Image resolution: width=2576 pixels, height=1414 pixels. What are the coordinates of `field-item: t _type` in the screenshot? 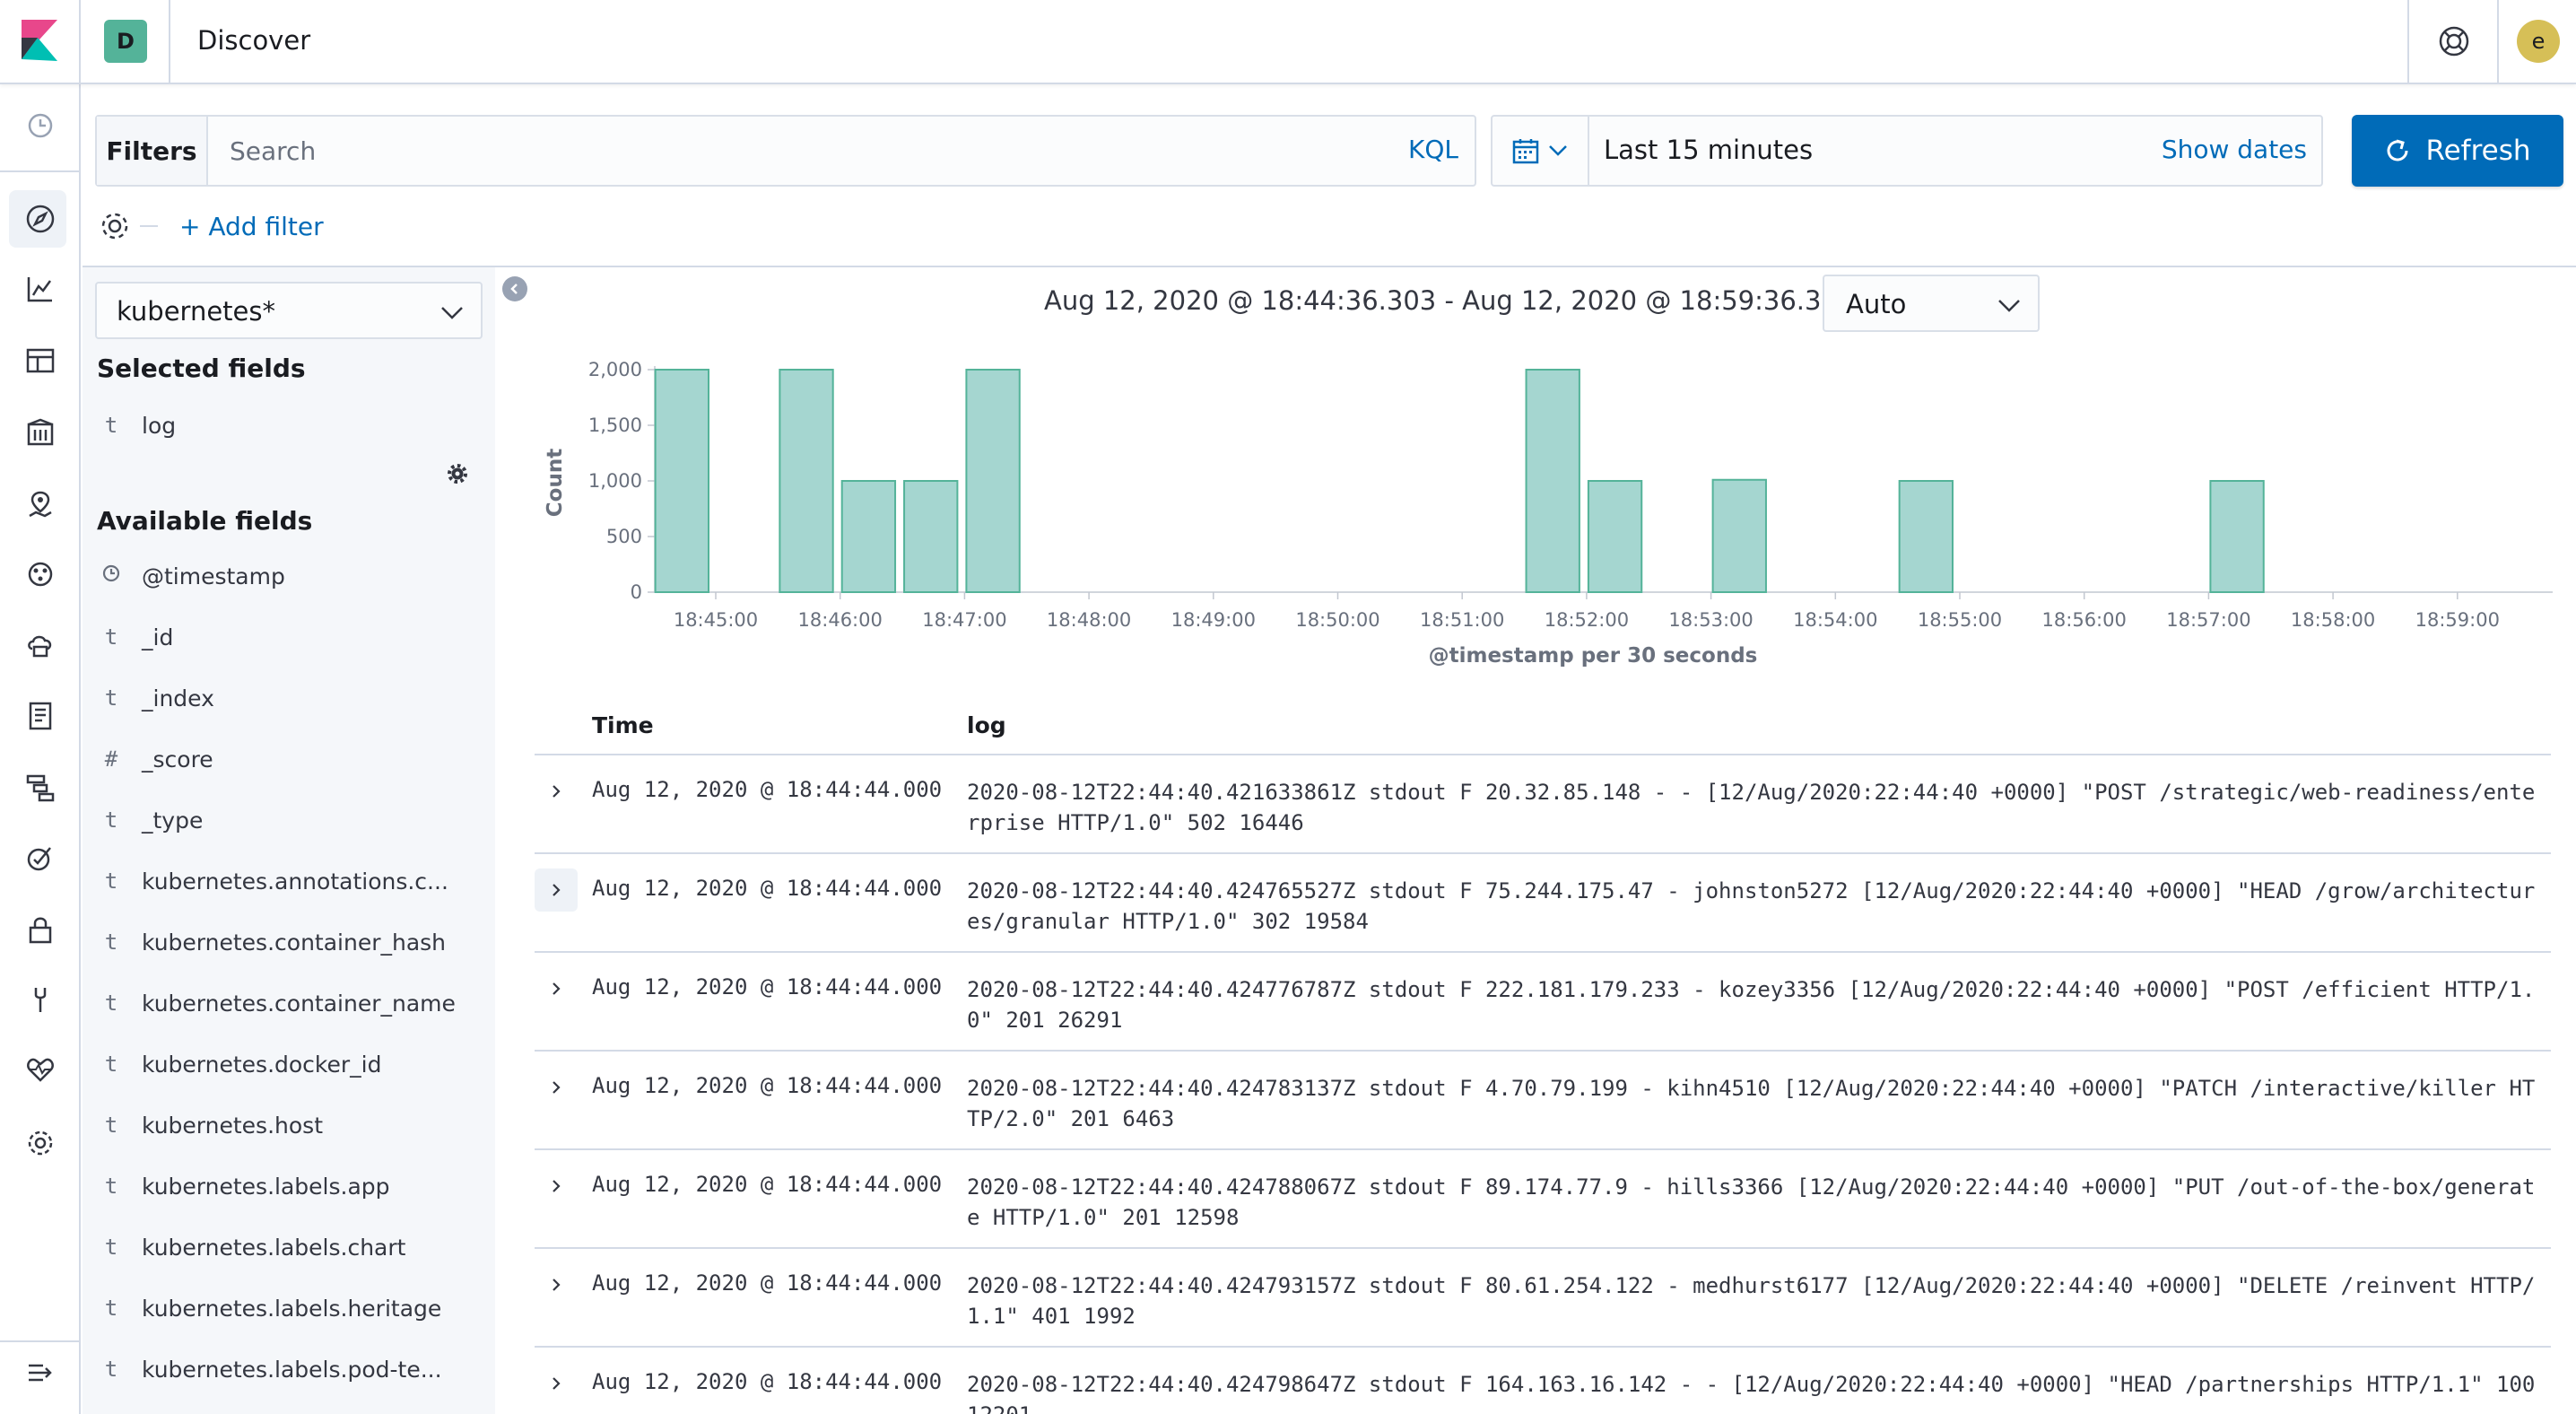 It's located at (149, 820).